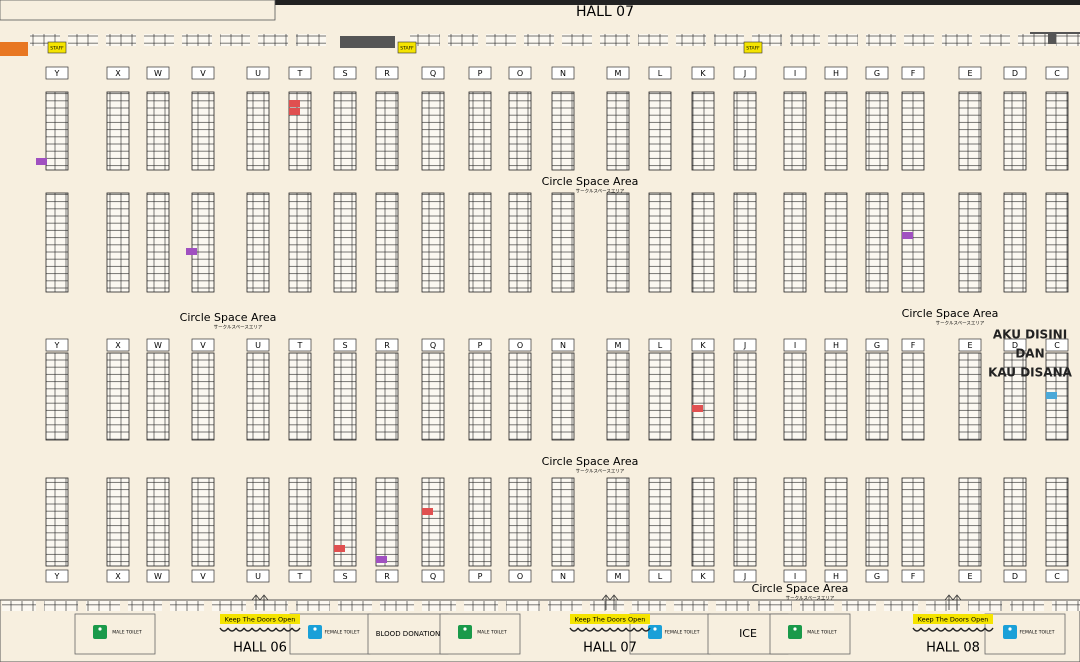 This screenshot has width=1080, height=662. I want to click on row-label: F, so click(913, 73).